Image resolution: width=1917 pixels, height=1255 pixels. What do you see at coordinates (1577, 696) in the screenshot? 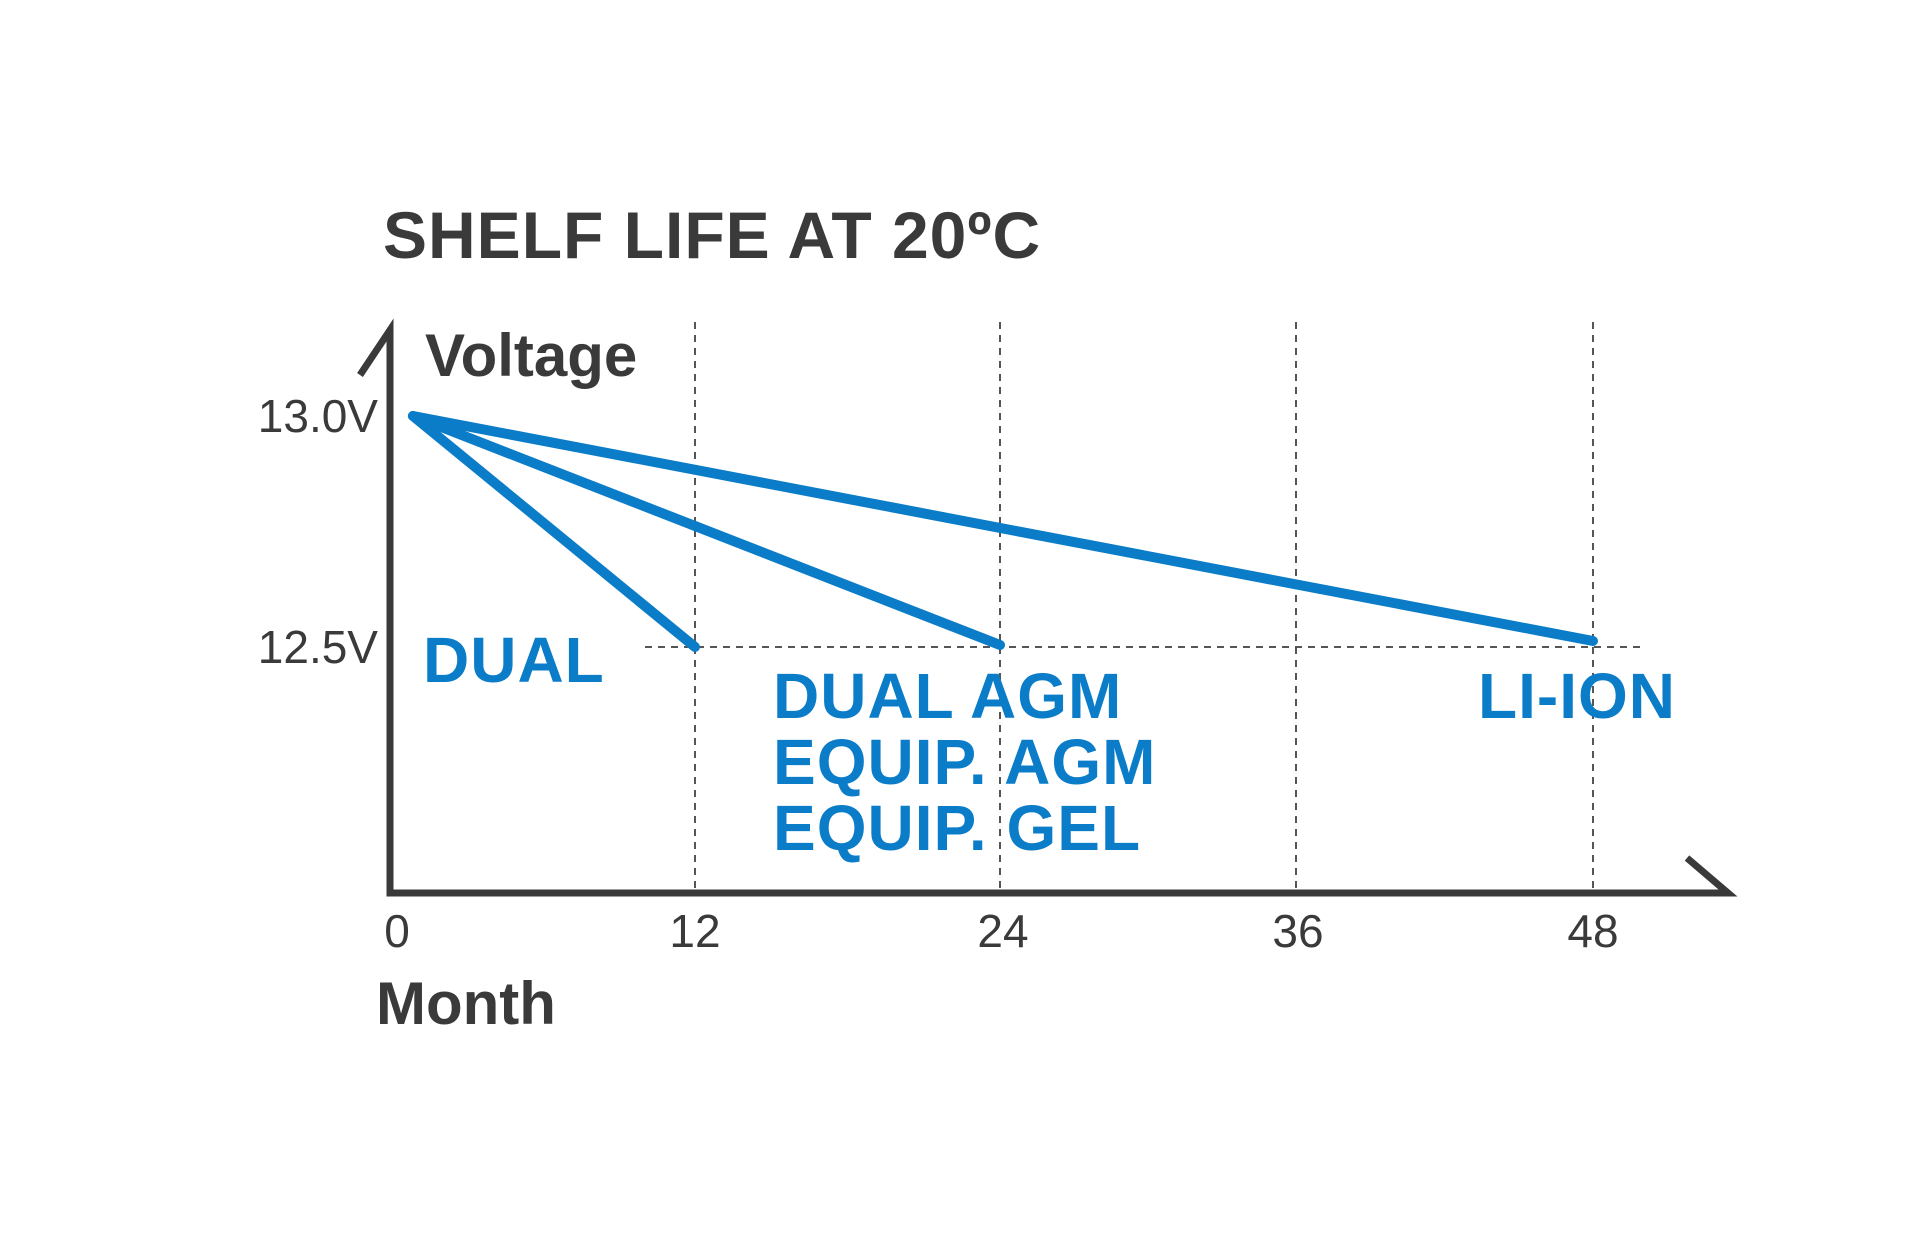
I see `series-label-3-line-1: LI-ION` at bounding box center [1577, 696].